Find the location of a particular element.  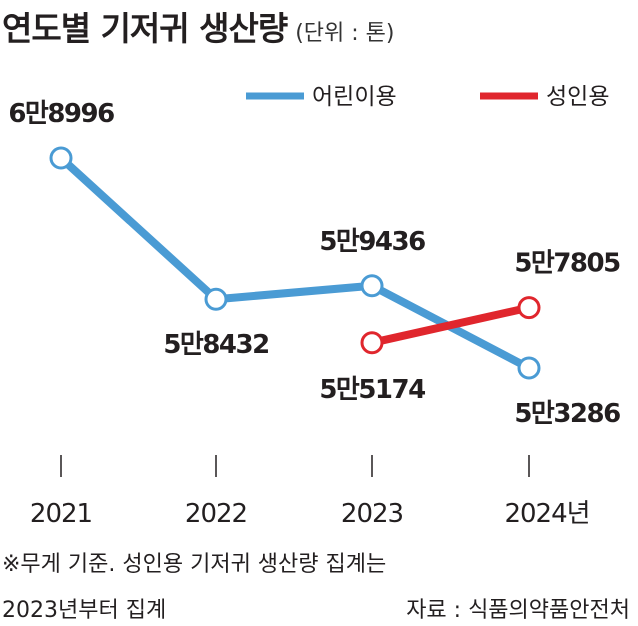

legend-label-0: 어린이용 is located at coordinates (354, 97).